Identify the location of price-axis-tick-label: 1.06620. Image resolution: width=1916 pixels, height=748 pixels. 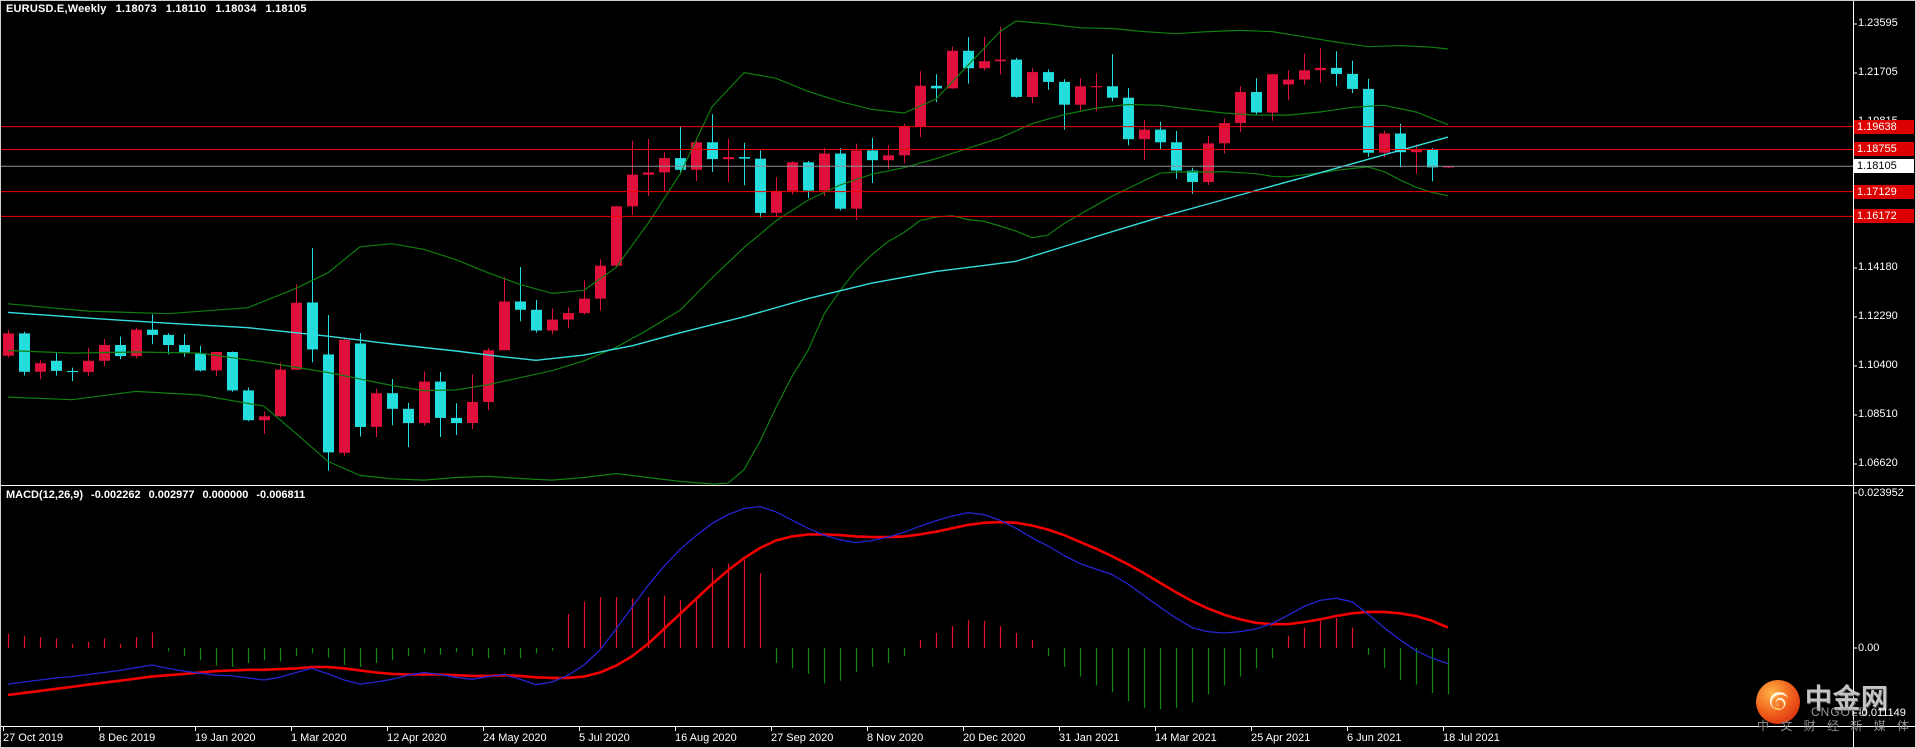
(1878, 463).